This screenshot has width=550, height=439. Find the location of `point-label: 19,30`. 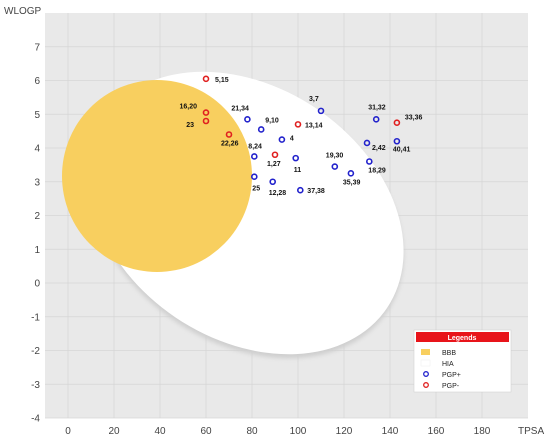

point-label: 19,30 is located at coordinates (335, 156).